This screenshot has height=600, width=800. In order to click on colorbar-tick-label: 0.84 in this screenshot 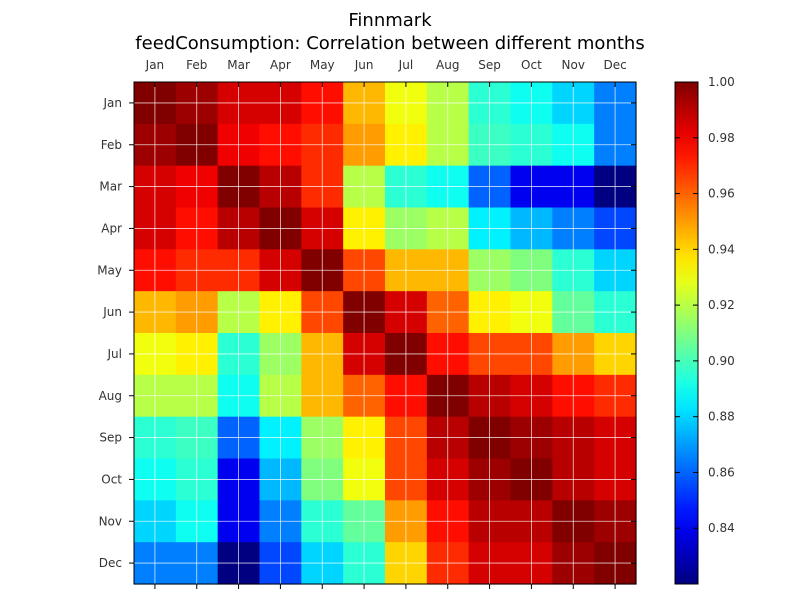, I will do `click(721, 528)`.